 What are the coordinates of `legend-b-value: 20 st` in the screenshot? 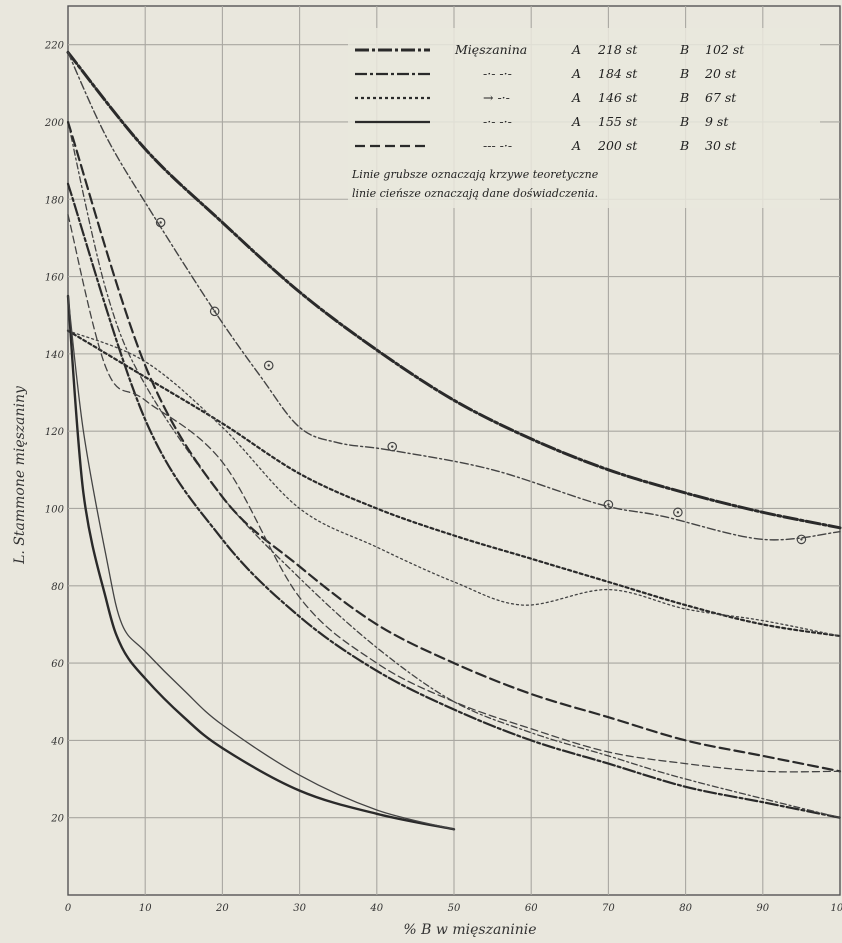 It's located at (720, 73).